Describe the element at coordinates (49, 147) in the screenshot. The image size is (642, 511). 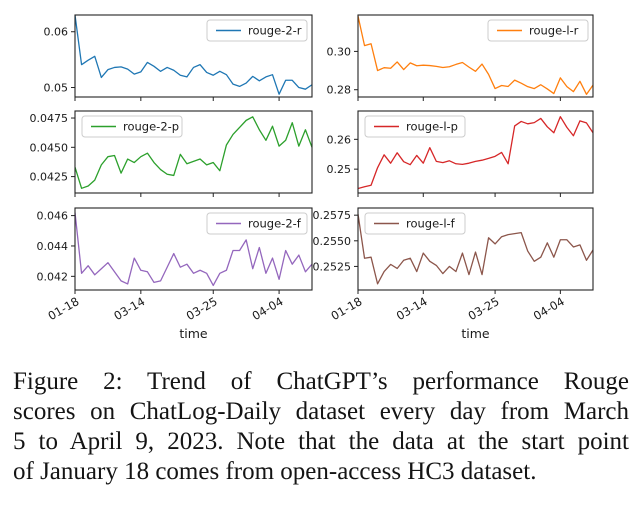
I see `y-tick-label: 0.0450` at that location.